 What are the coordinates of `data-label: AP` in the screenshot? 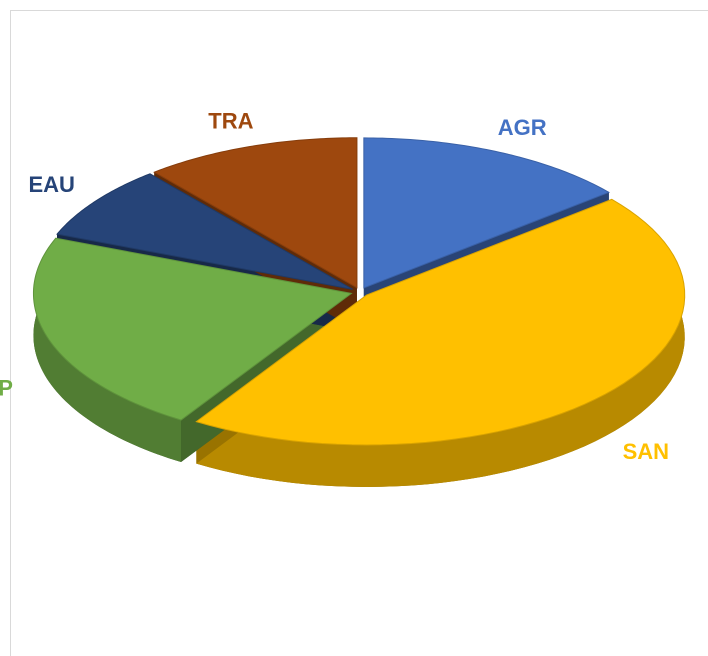 It's located at (6, 387).